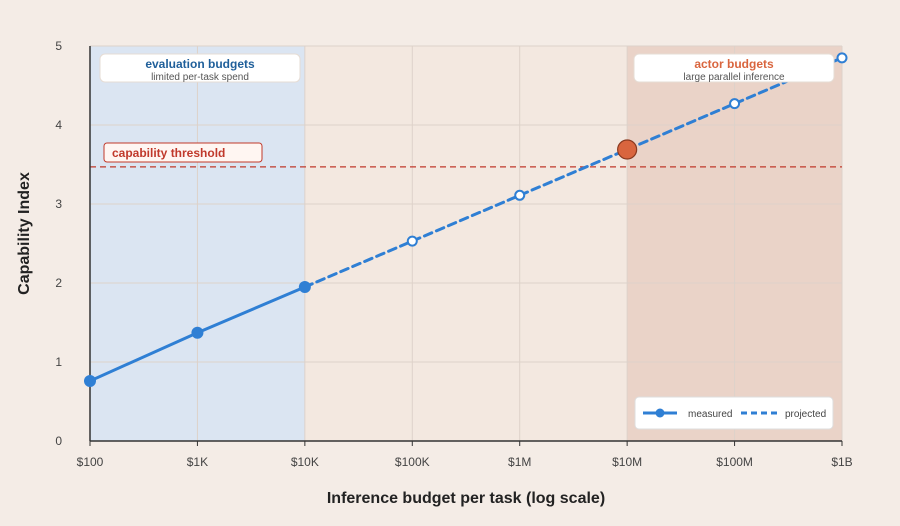 Image resolution: width=900 pixels, height=526 pixels. Describe the element at coordinates (519, 462) in the screenshot. I see `x-tick-label-4: $1M` at that location.